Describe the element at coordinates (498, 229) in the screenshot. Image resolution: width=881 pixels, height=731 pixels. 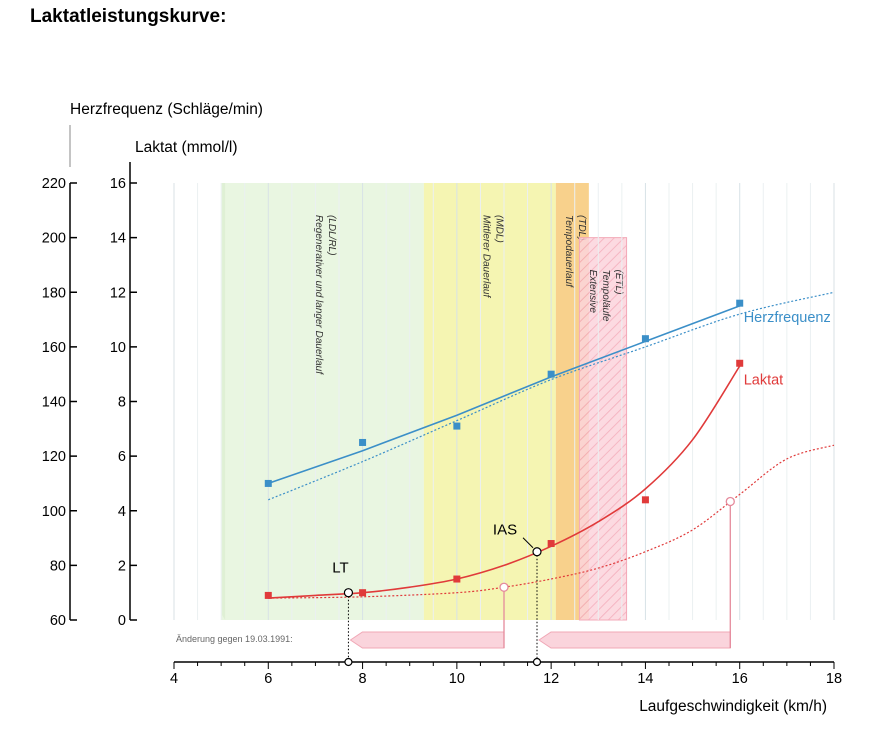
I see `zone-label-line: (MDL)` at that location.